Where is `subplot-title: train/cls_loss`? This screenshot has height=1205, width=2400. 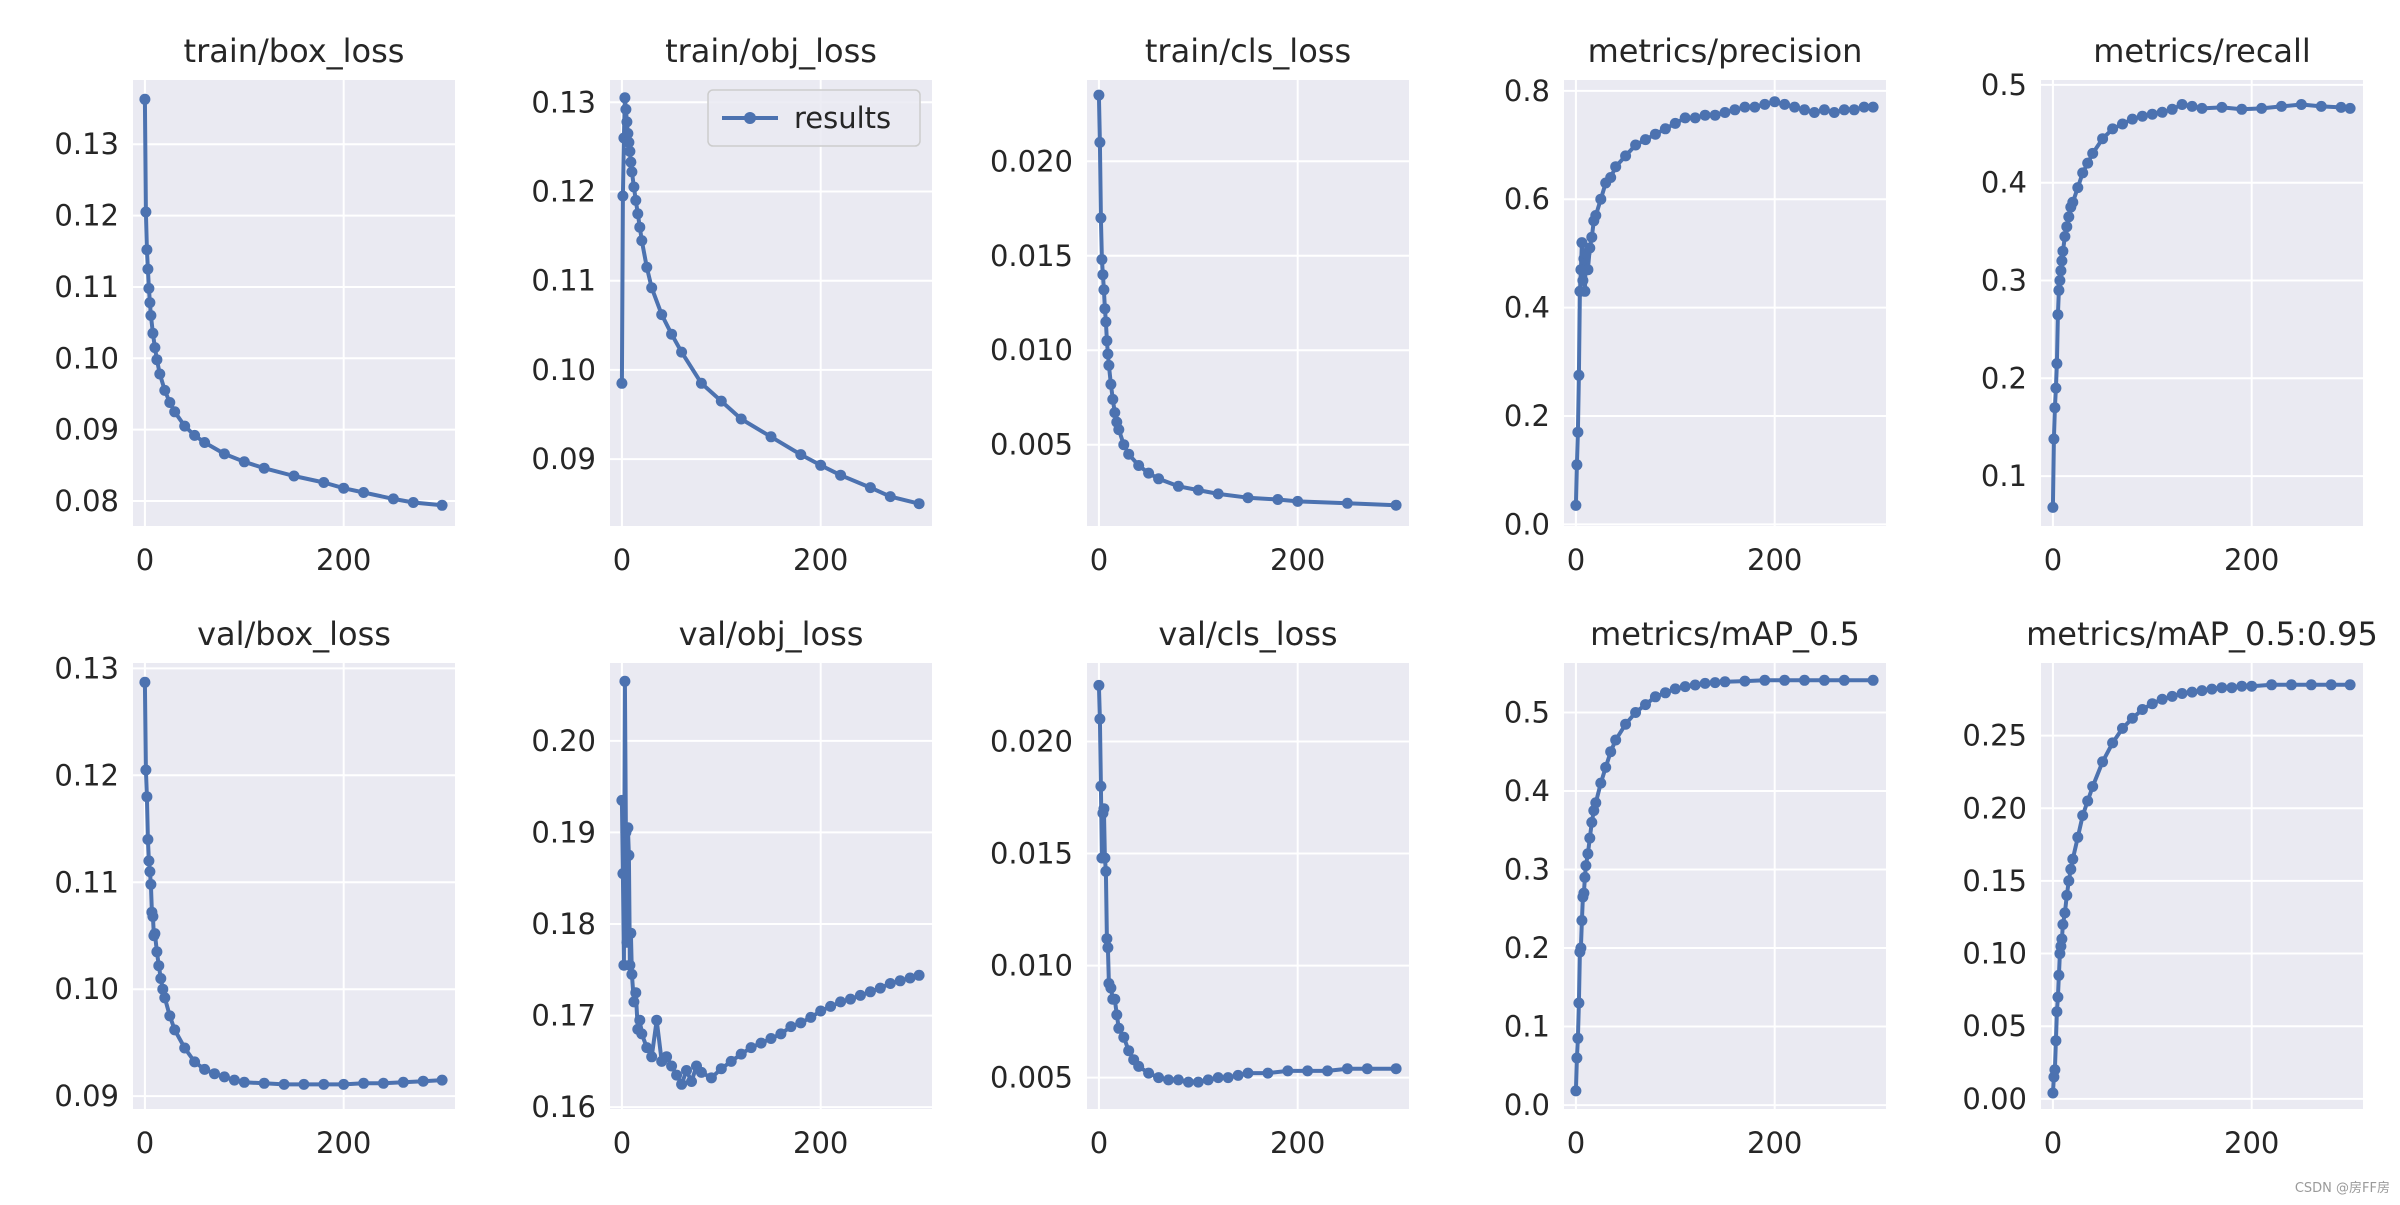
subplot-title: train/cls_loss is located at coordinates (1248, 51).